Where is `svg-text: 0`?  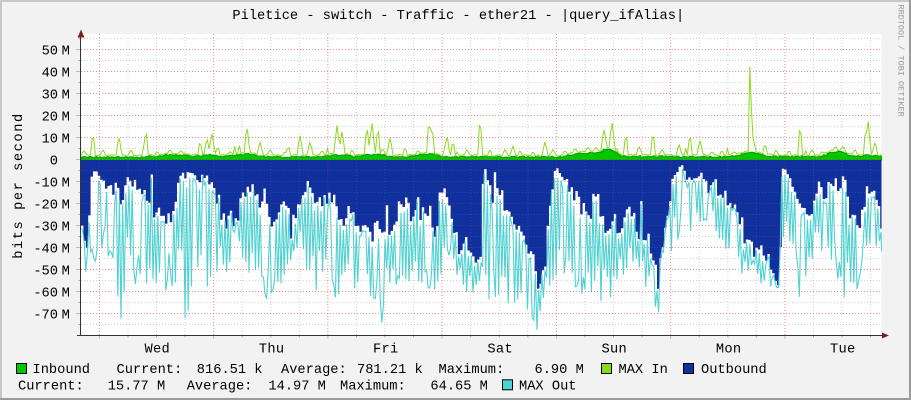 svg-text: 0 is located at coordinates (54, 161).